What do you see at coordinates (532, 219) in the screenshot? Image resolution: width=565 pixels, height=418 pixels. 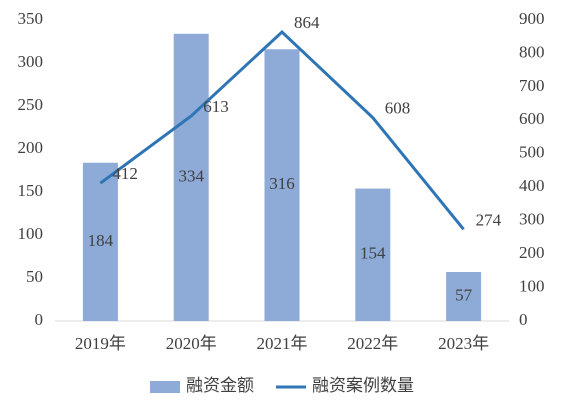 I see `y2-tick-label: 300` at bounding box center [532, 219].